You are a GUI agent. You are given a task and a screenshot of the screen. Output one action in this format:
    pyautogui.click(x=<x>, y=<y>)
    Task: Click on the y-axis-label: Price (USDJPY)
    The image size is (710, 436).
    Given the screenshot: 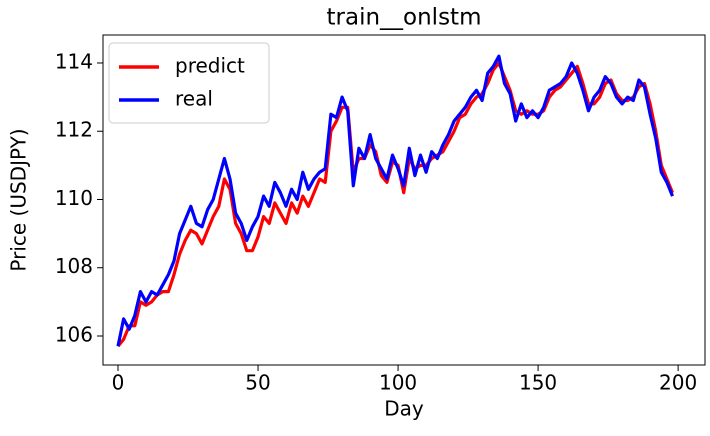 What is the action you would take?
    pyautogui.click(x=19, y=199)
    